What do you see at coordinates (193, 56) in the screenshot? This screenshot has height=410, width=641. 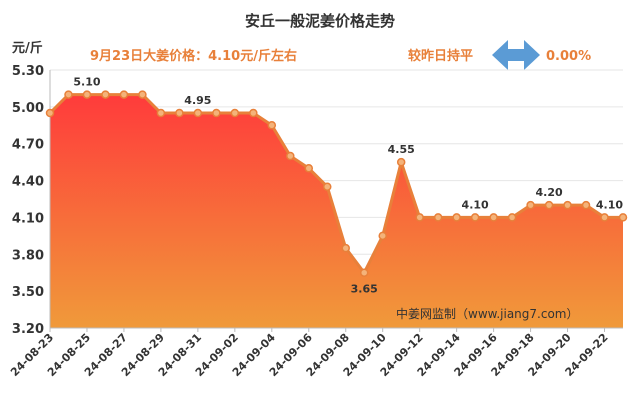 I see `price-info-text: 9月23日大姜价格：4.10元/斤左右` at bounding box center [193, 56].